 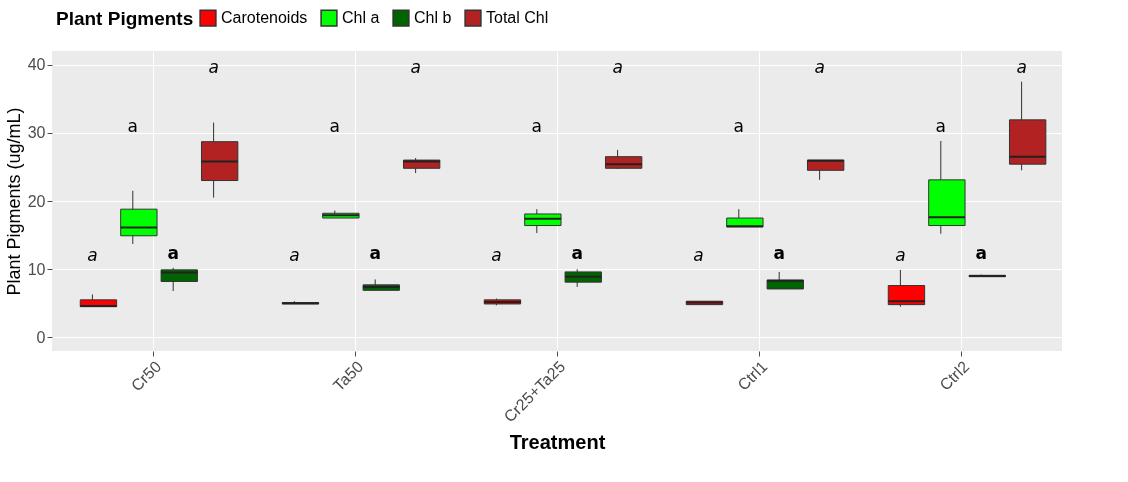 What do you see at coordinates (36, 65) in the screenshot?
I see `y-tick-label: 40` at bounding box center [36, 65].